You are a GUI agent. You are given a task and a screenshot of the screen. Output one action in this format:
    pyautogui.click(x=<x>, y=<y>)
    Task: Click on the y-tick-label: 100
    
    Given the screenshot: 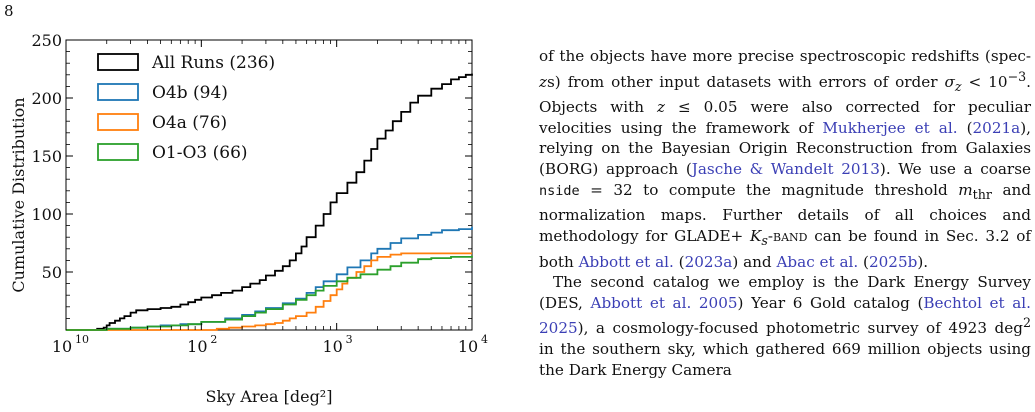 What is the action you would take?
    pyautogui.click(x=46, y=214)
    